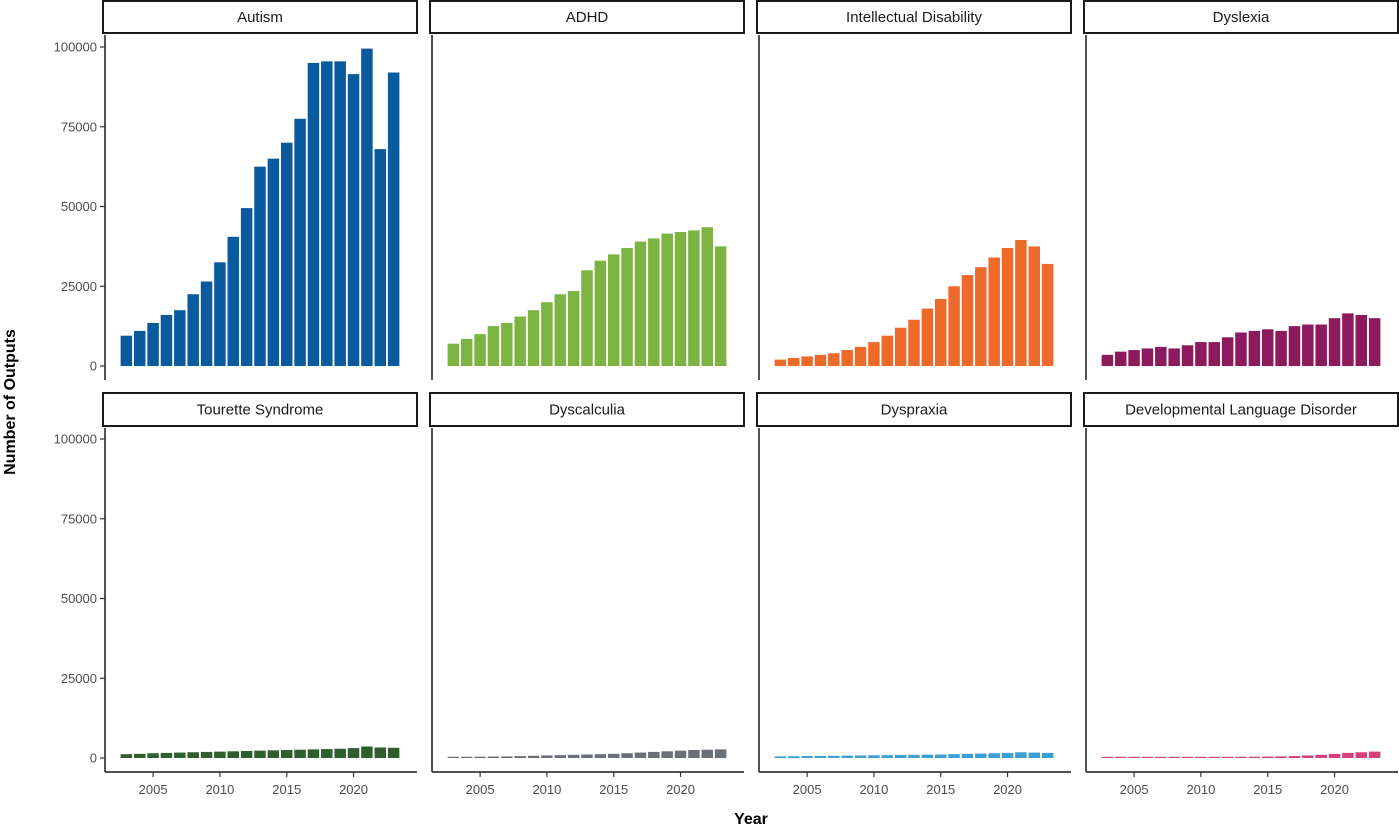 The height and width of the screenshot is (825, 1399). Describe the element at coordinates (1047, 755) in the screenshot. I see `bar-dyspraxia-2023` at that location.